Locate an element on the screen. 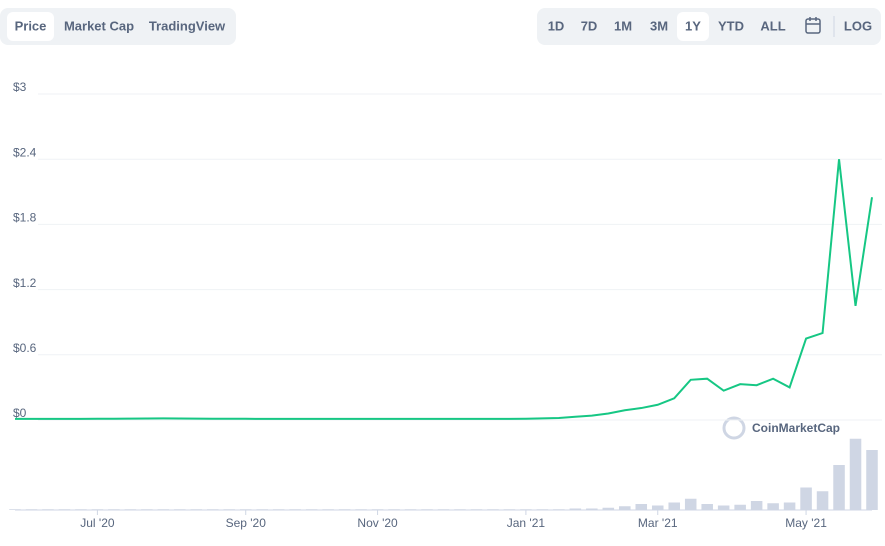 The image size is (885, 546). log-button: LOG is located at coordinates (858, 25).